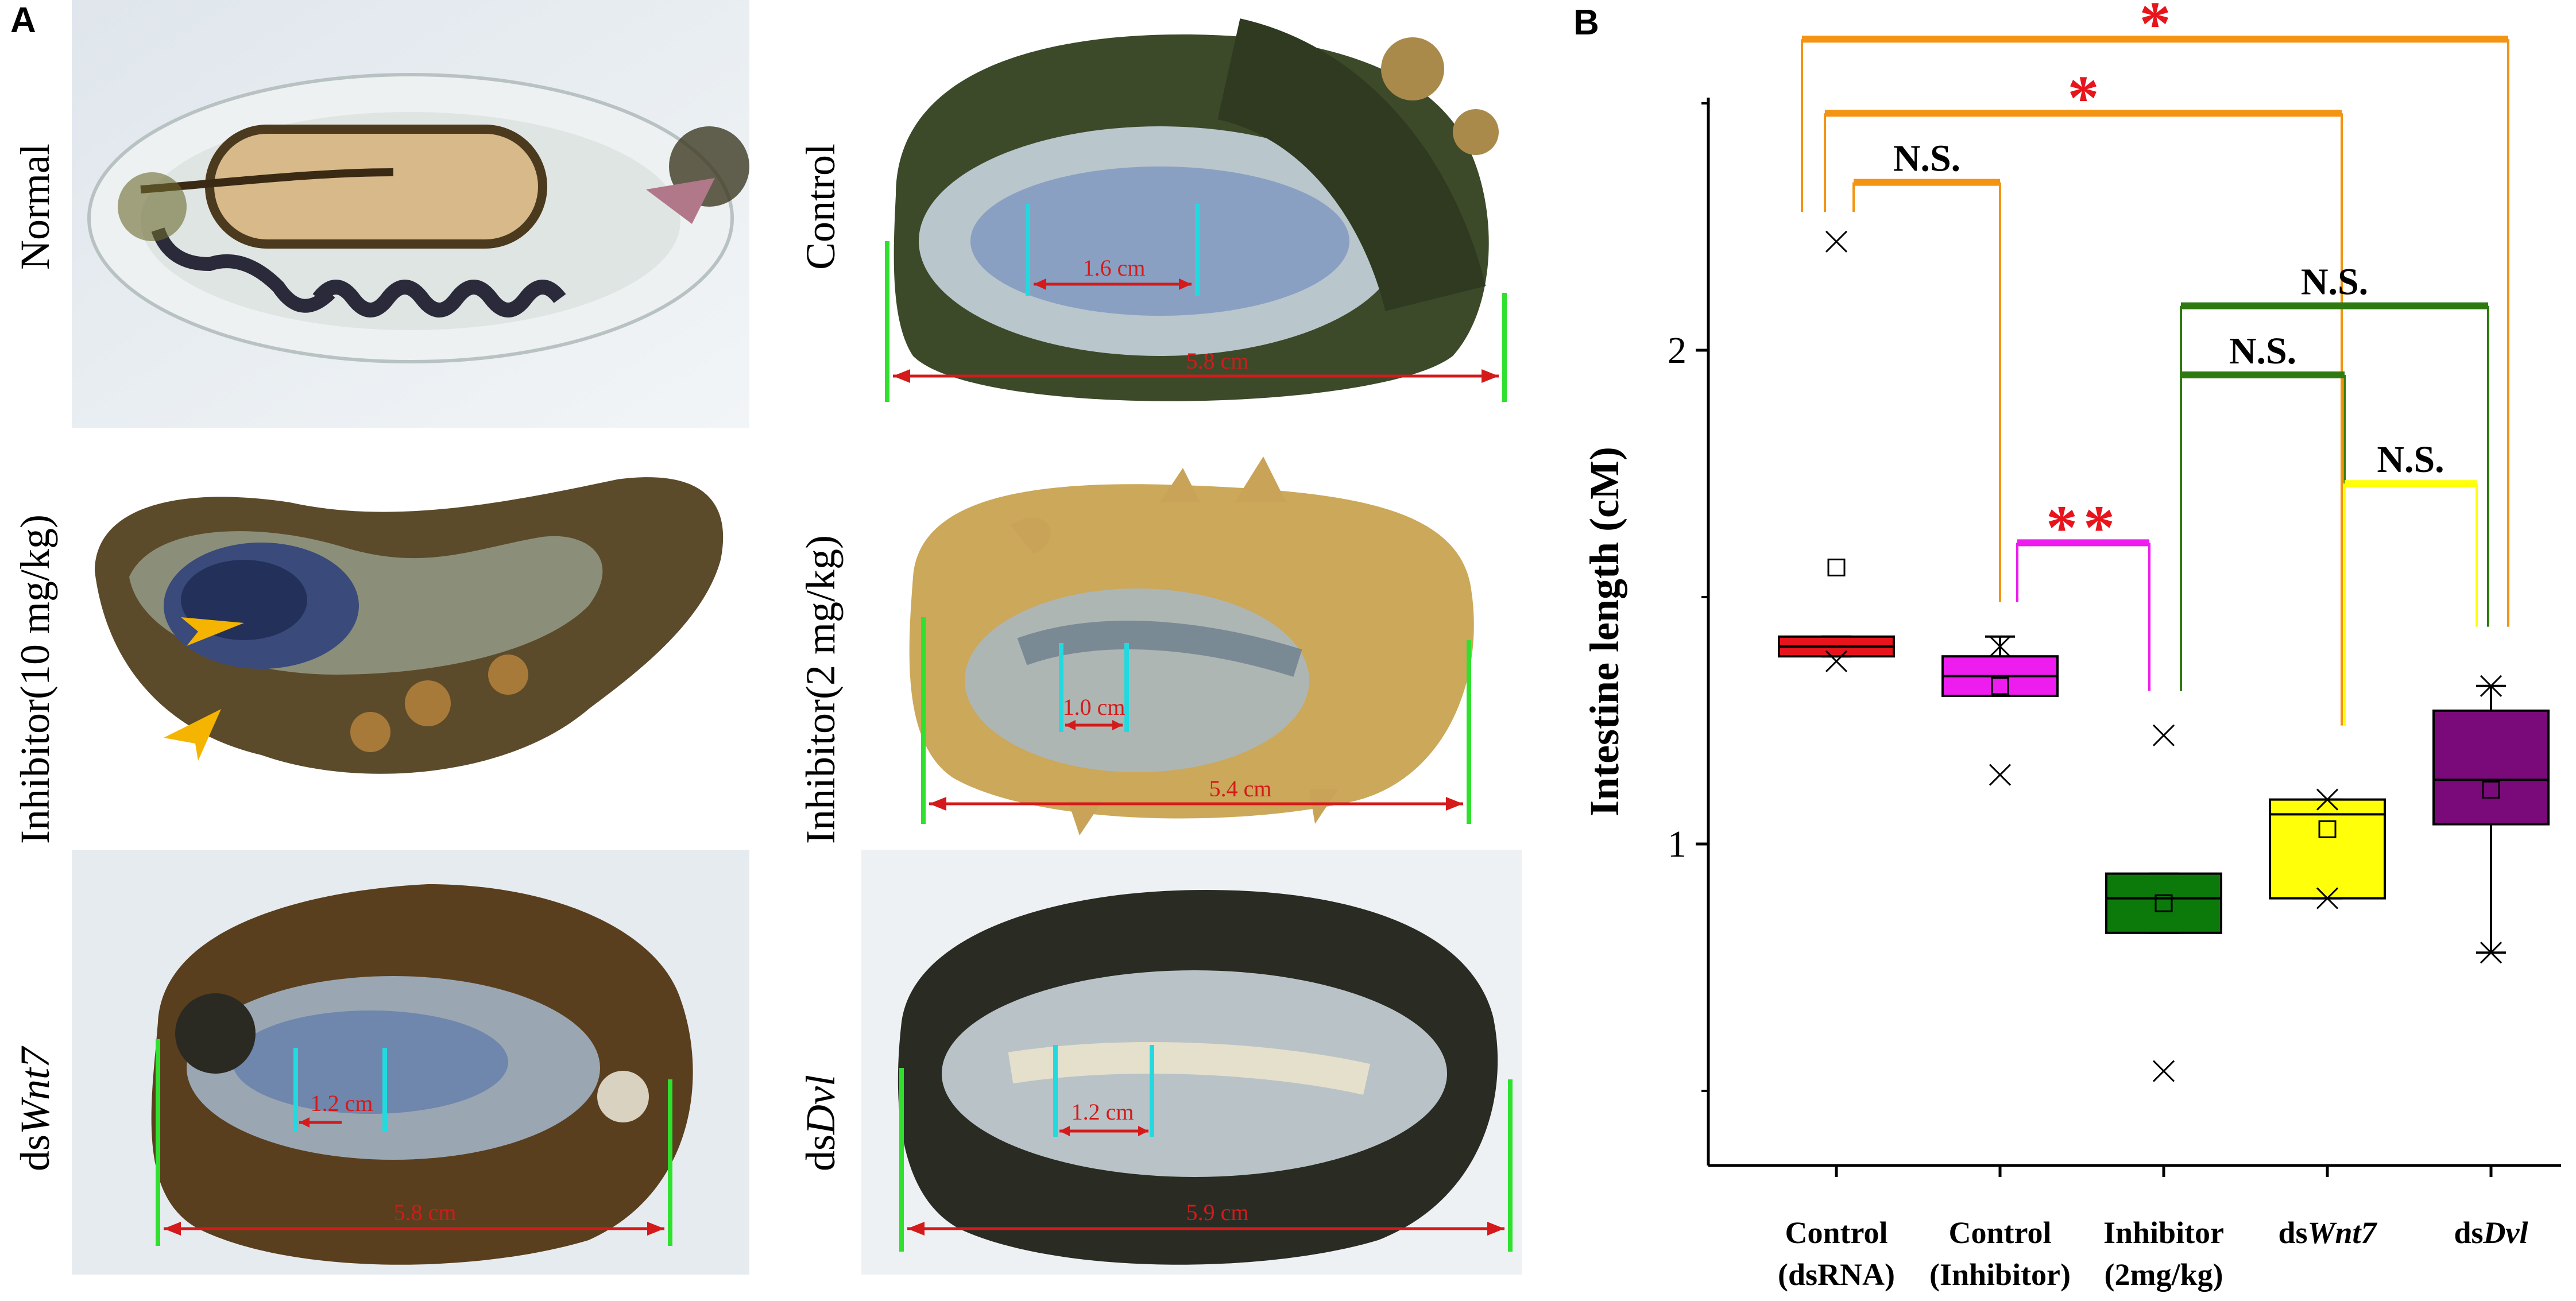 The height and width of the screenshot is (1301, 2576). What do you see at coordinates (2164, 1274) in the screenshot?
I see `x-tick-label: (2mg/kg)` at bounding box center [2164, 1274].